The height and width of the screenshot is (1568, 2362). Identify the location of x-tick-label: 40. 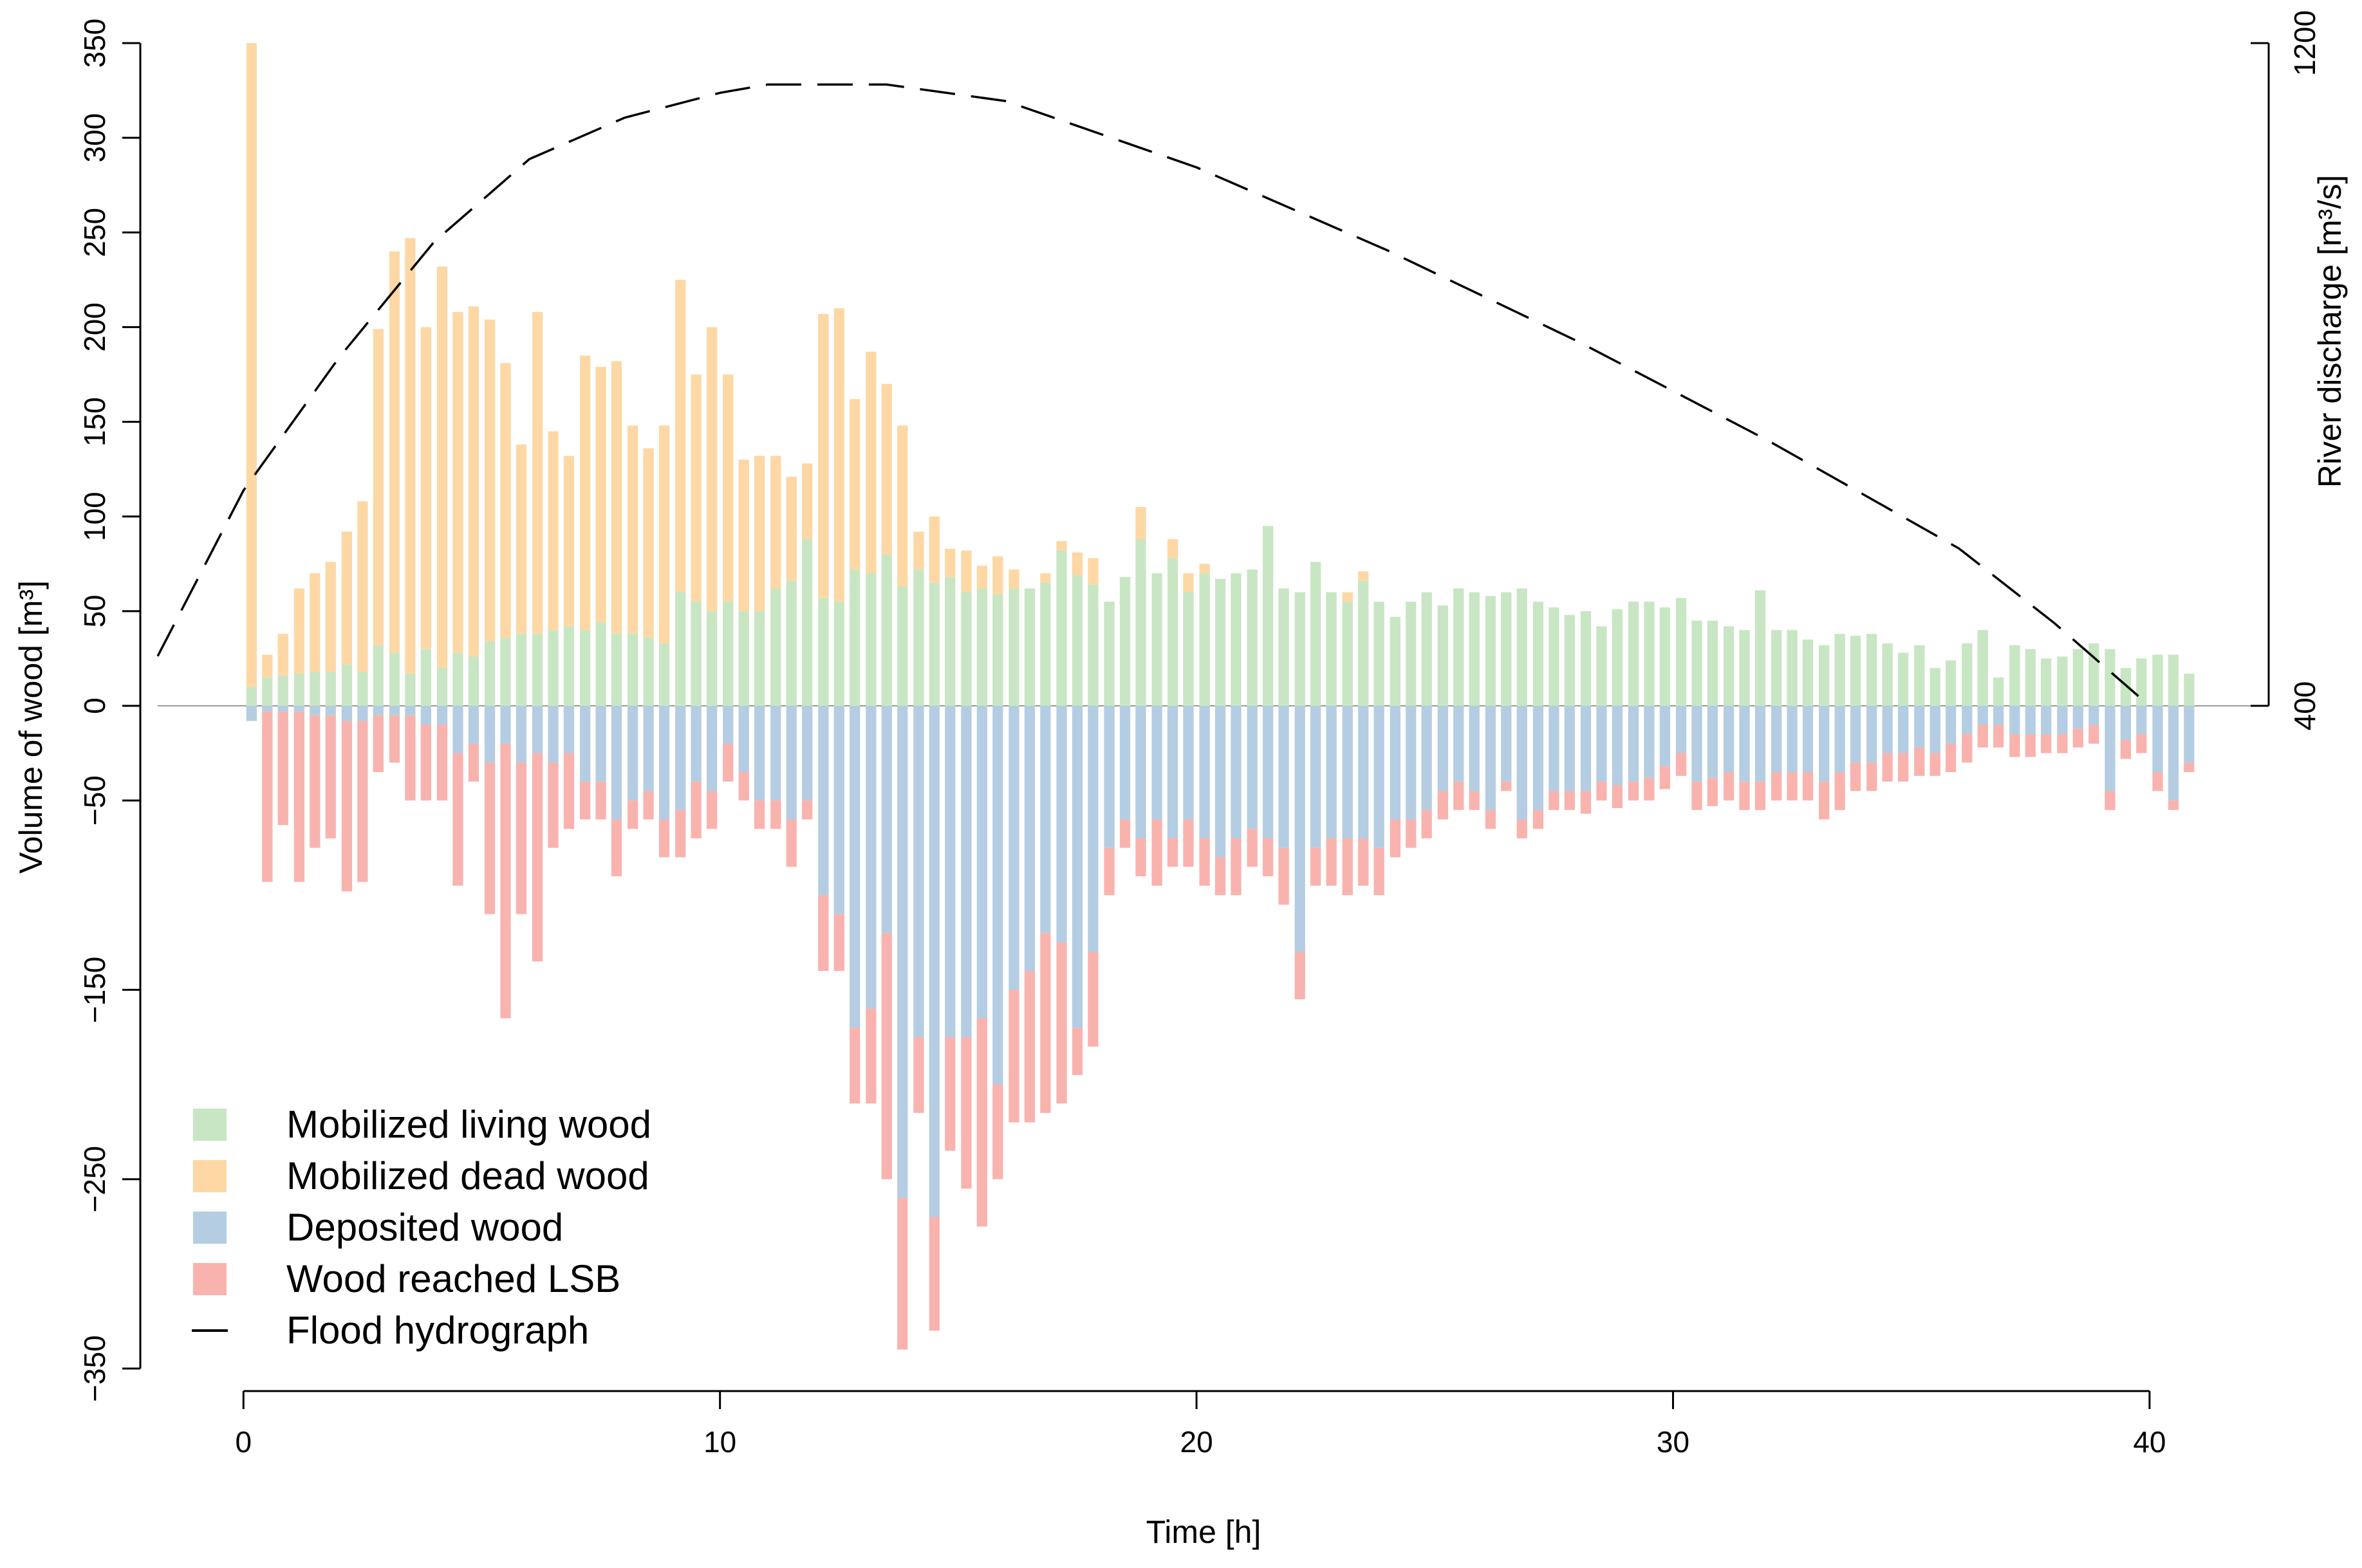
(2149, 1442).